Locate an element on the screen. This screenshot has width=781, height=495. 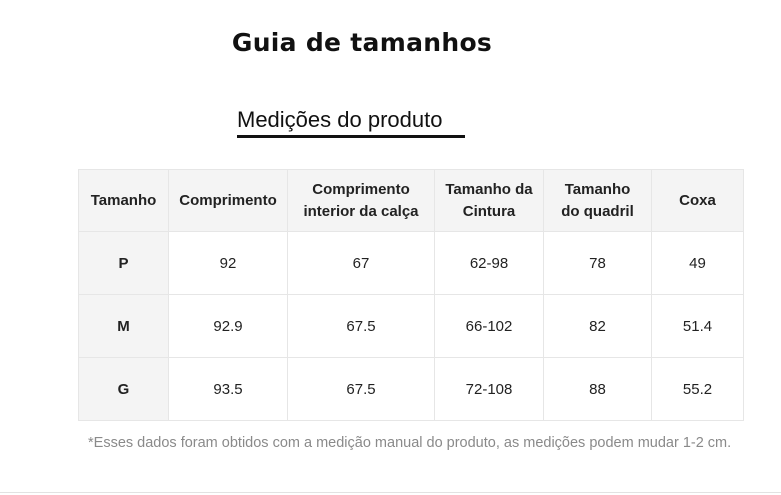
header-hip: Tamanho do quadril is located at coordinates (597, 200).